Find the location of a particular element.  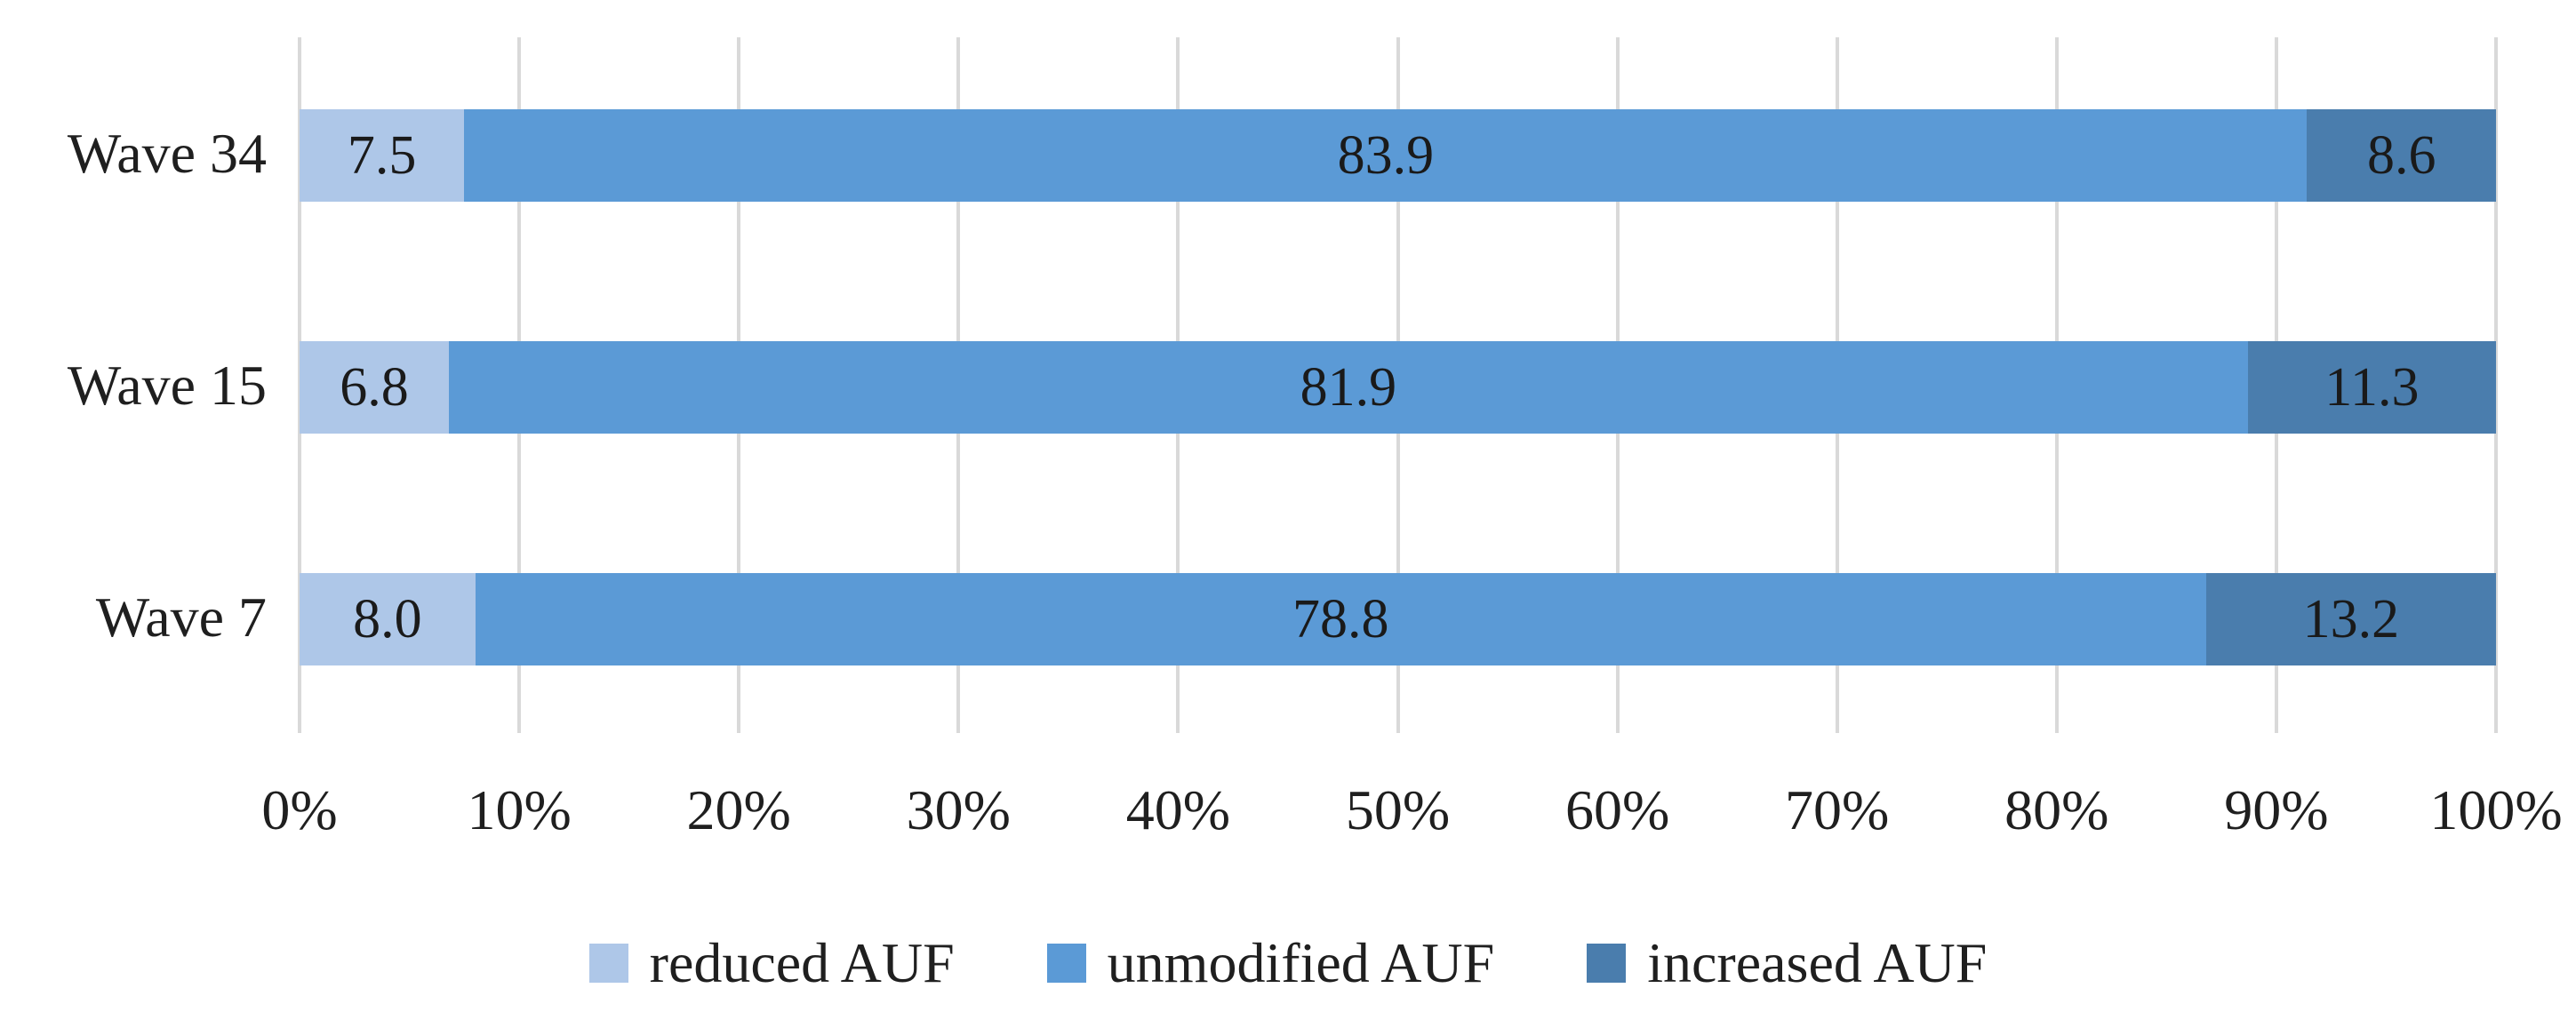

legend-item-unmodified-auf: unmodified AUF is located at coordinates (1270, 962).